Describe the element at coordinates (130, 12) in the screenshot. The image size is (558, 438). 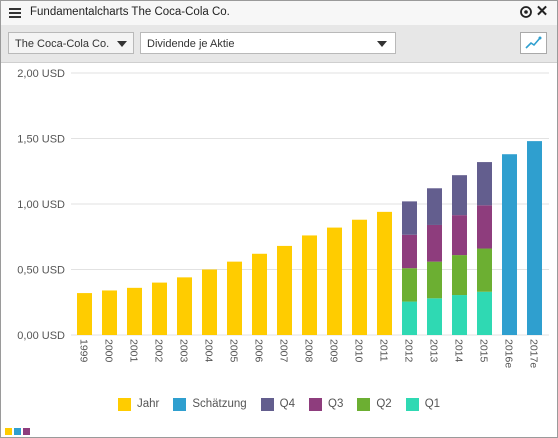
I see `window-title: Fundamentalcharts The Coca-Cola Co.` at that location.